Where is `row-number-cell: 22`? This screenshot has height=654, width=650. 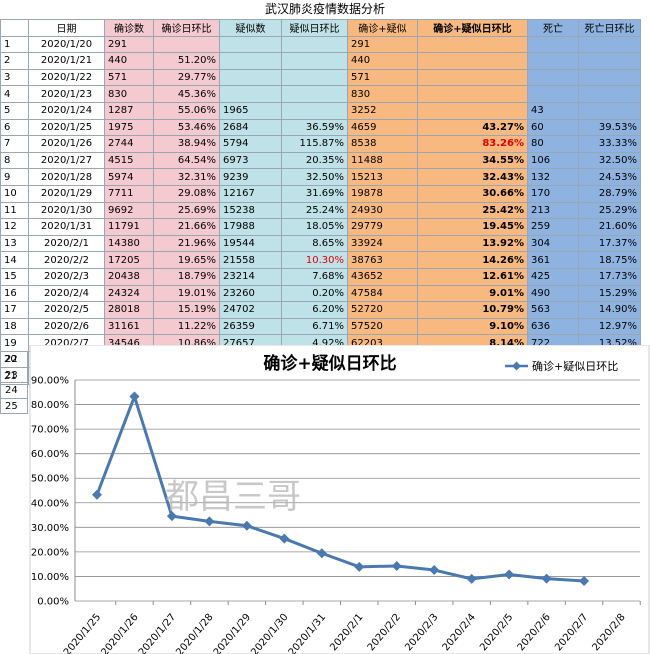
row-number-cell: 22 is located at coordinates (14, 360).